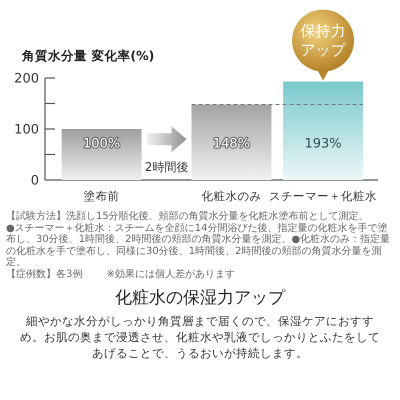 The width and height of the screenshot is (400, 400). Describe the element at coordinates (34, 181) in the screenshot. I see `y-tick-label: 0` at that location.